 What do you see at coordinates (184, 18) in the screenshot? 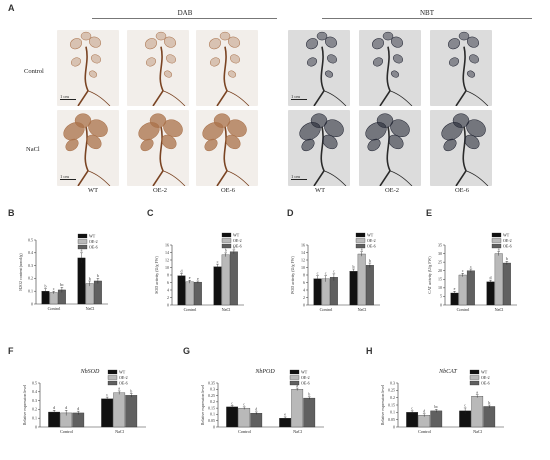
I see `dab-header-line` at bounding box center [184, 18].